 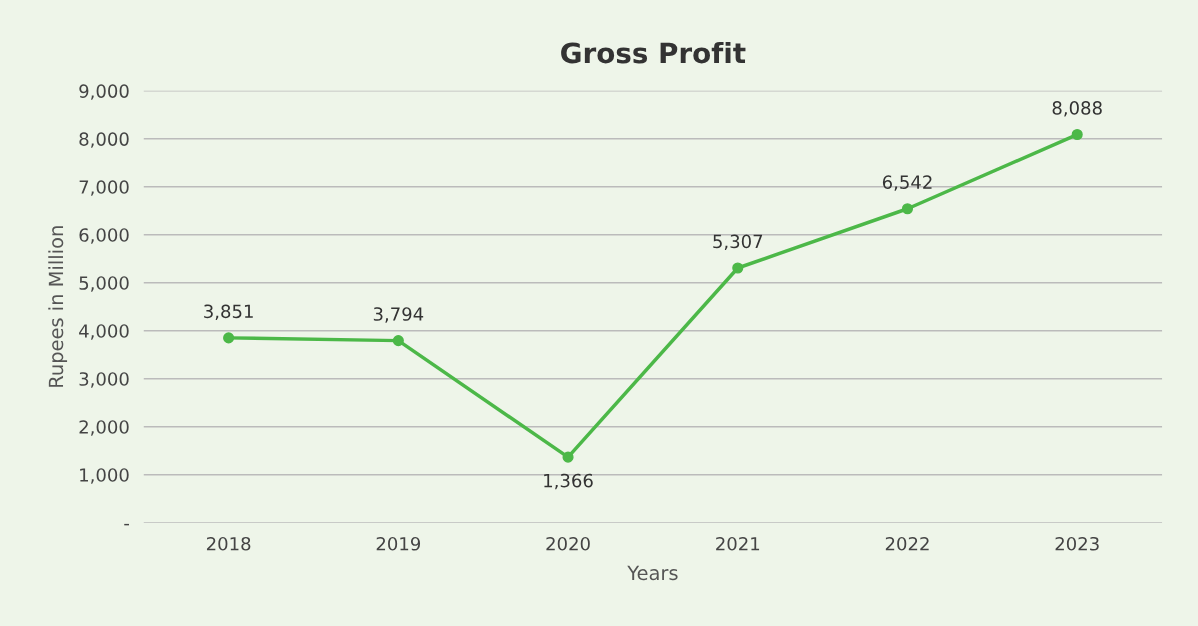 I want to click on data-label: 6,542, so click(x=907, y=183).